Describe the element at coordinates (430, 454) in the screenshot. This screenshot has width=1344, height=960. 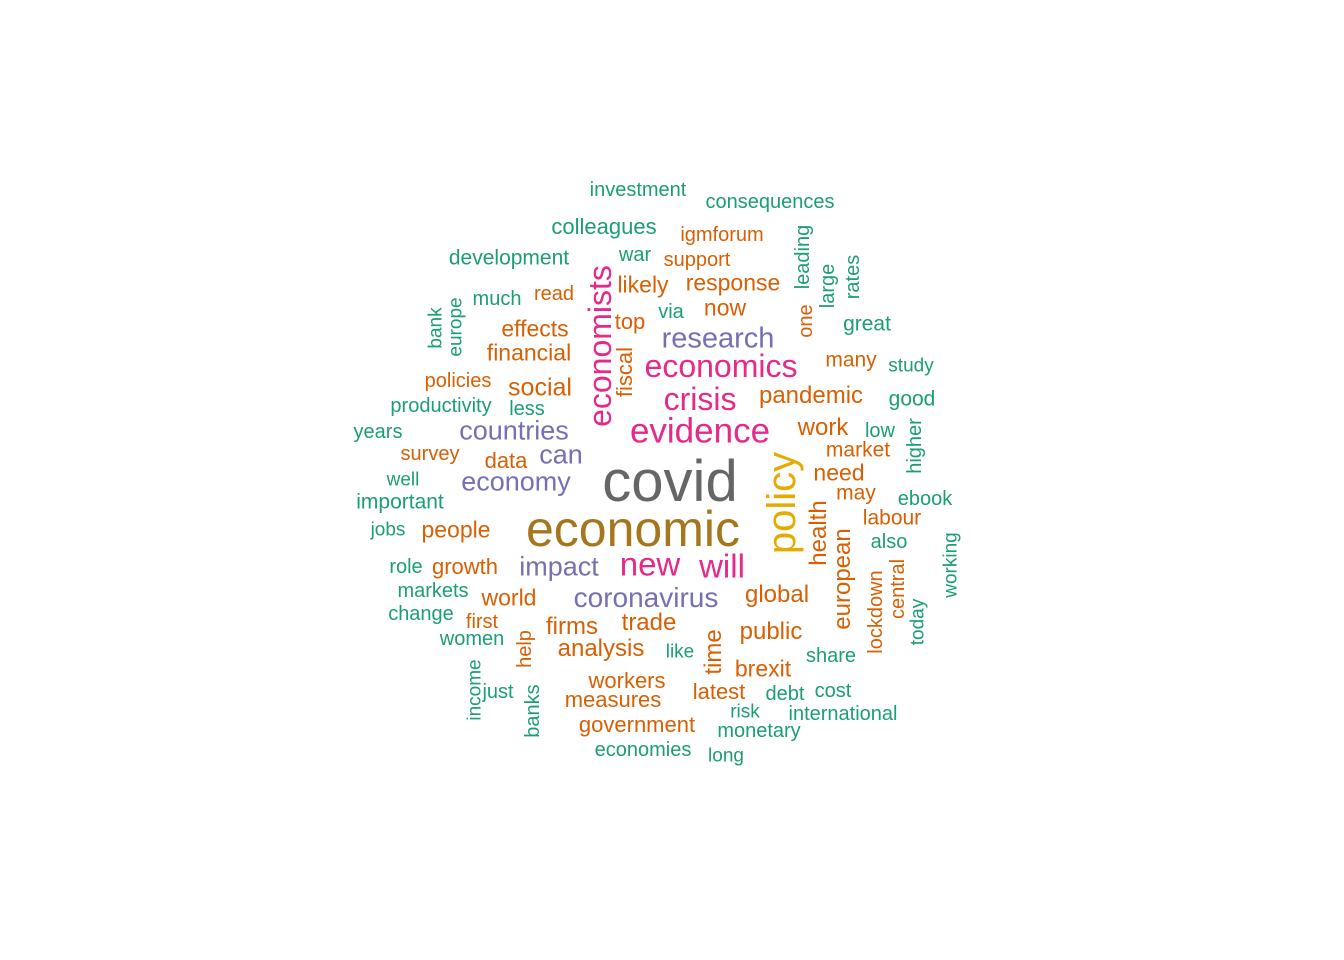
I see `word-survey: survey` at that location.